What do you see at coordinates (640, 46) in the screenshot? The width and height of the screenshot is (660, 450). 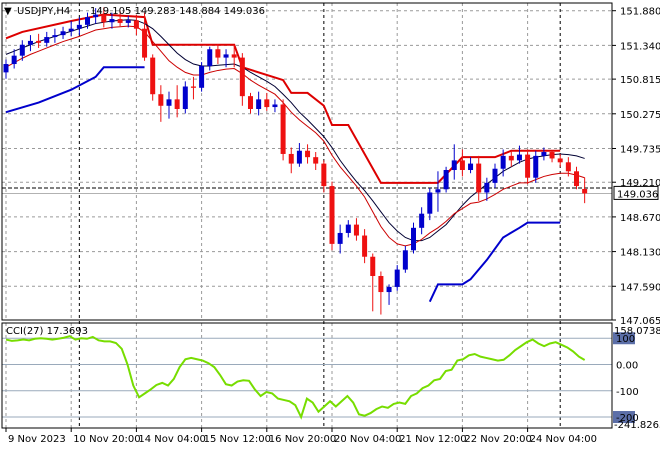 I see `price-tick-label: 151.340` at bounding box center [640, 46].